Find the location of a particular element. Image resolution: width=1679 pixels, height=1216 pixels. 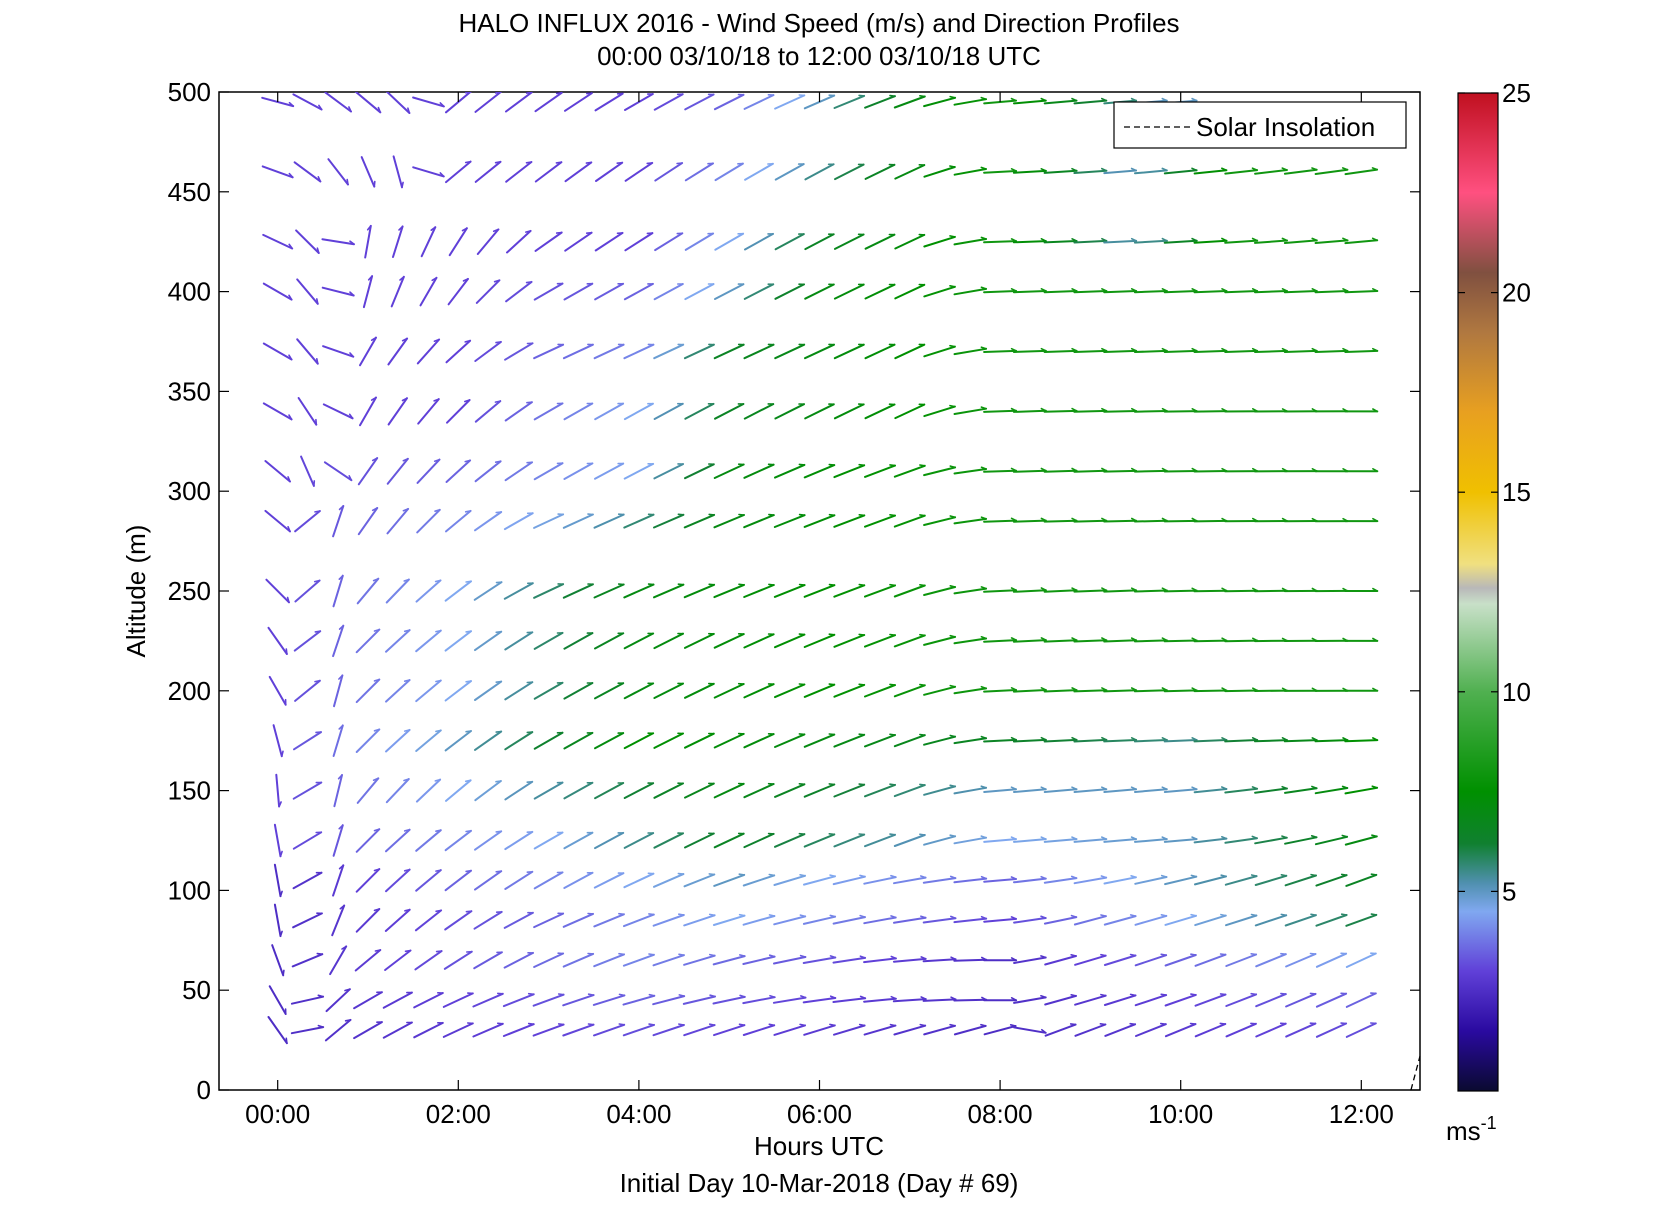

y-tick-label: 300 is located at coordinates (189, 491).